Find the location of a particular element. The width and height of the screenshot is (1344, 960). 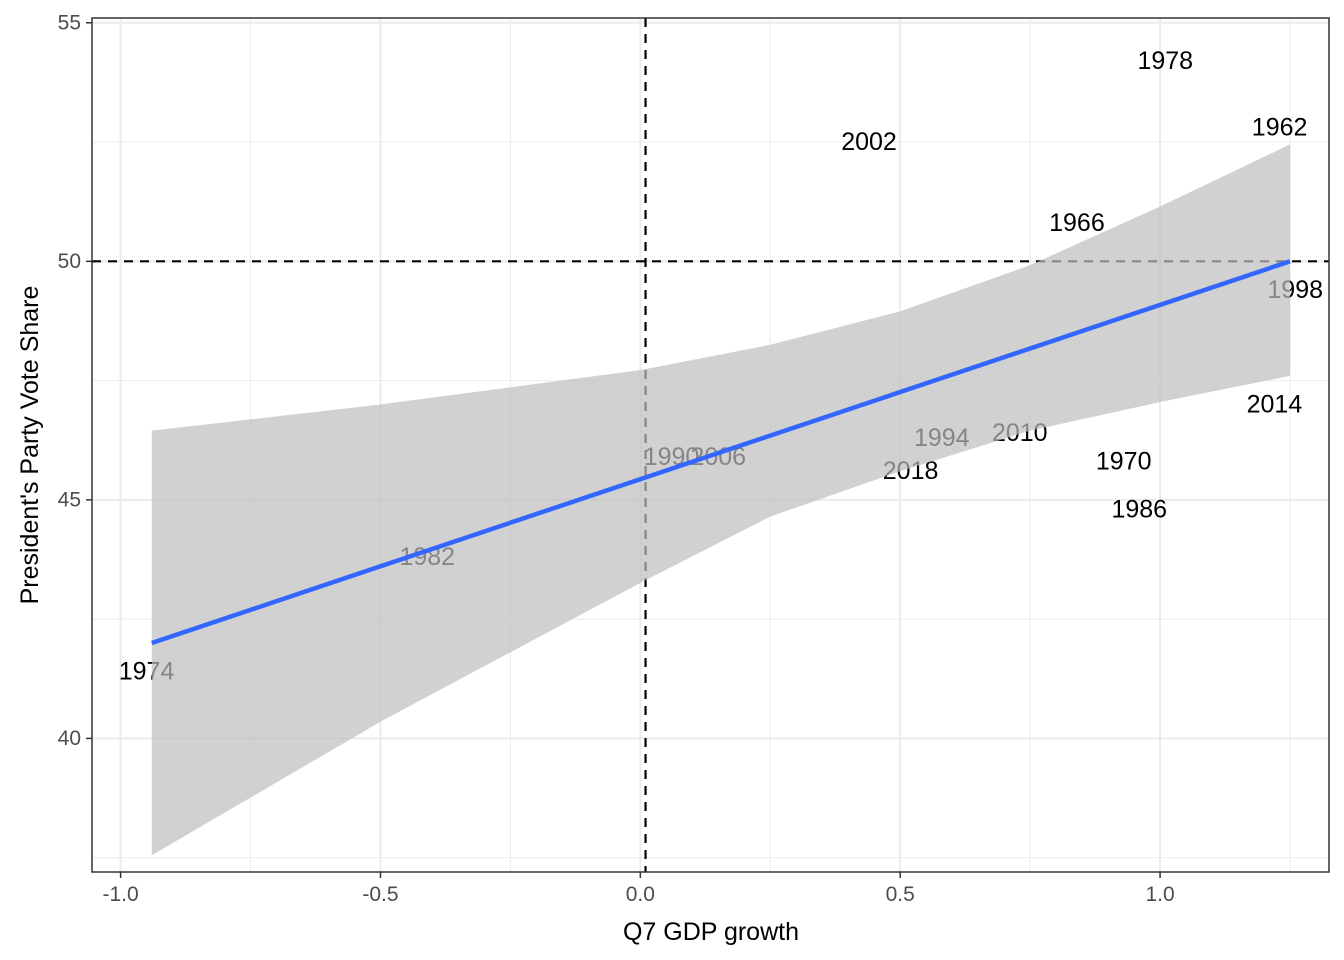

x-axis-title: Q7 GDP growth is located at coordinates (711, 932).